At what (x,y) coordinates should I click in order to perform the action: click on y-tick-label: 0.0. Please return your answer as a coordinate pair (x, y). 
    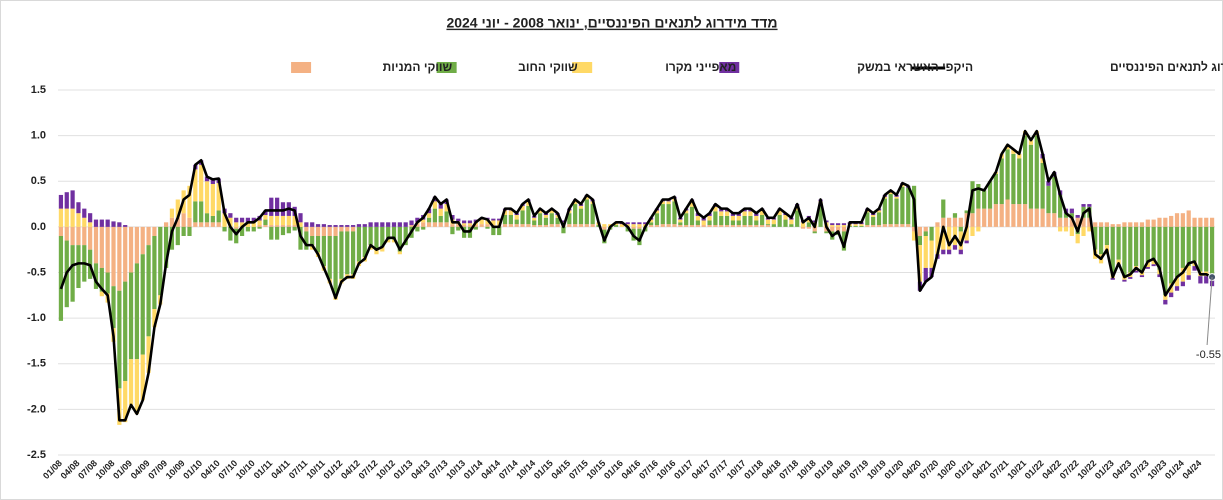
    Looking at the image, I should click on (38, 227).